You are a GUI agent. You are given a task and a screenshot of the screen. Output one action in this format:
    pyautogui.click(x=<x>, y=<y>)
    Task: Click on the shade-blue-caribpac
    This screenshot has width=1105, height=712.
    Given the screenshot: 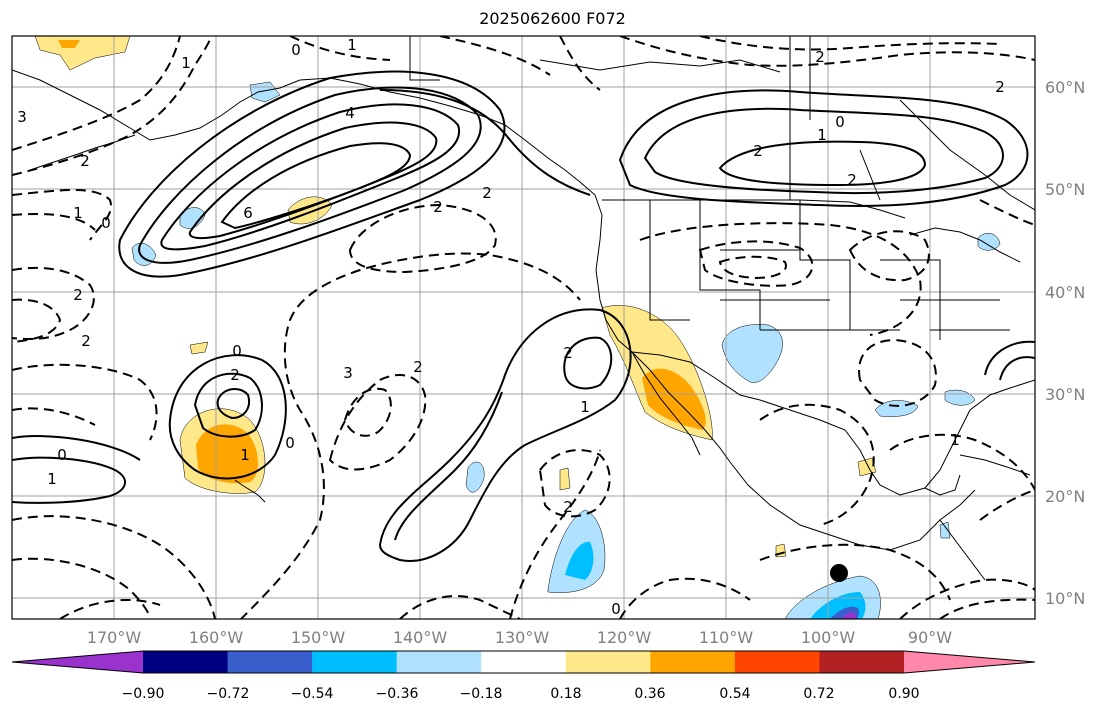 What is the action you would take?
    pyautogui.click(x=945, y=530)
    